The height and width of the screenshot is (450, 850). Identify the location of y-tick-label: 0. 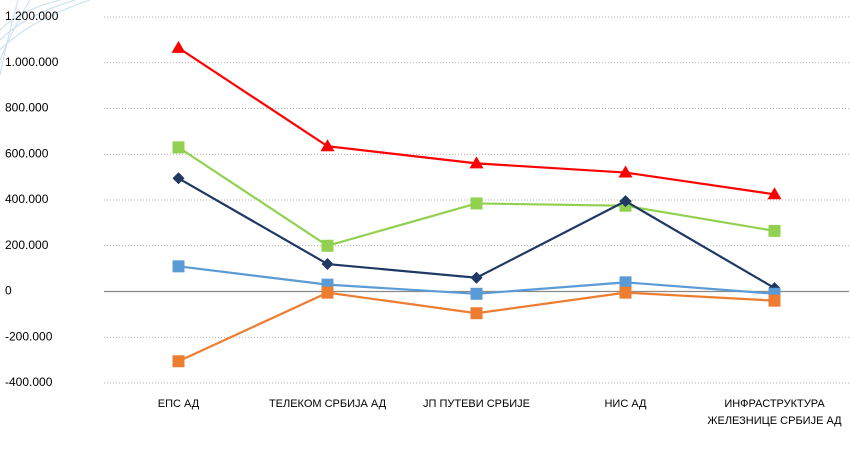
(8, 291).